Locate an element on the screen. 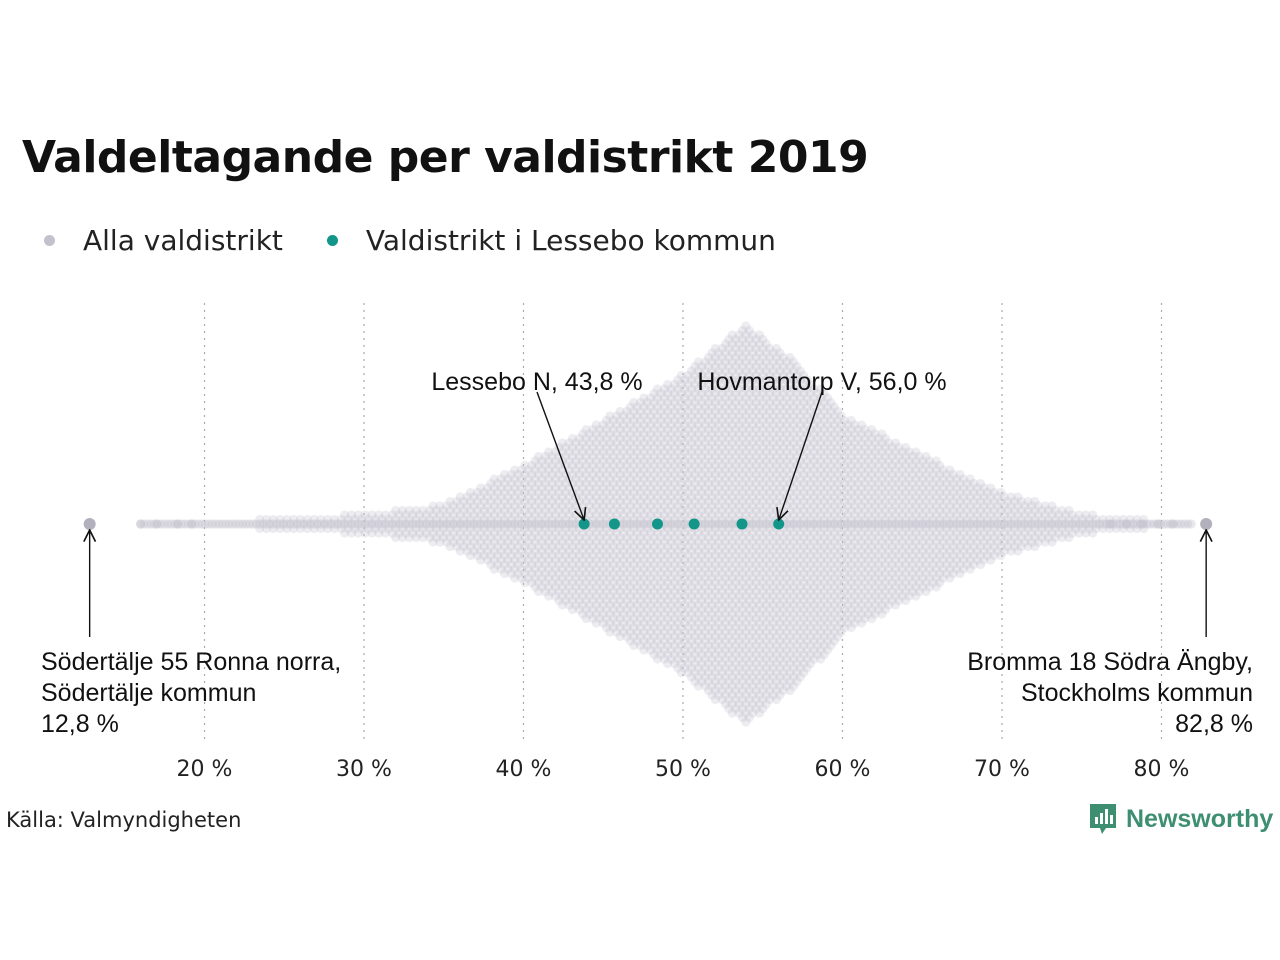 This screenshot has height=960, width=1280. annotation-label: Hovmantorp V, 56,0 % is located at coordinates (821, 382).